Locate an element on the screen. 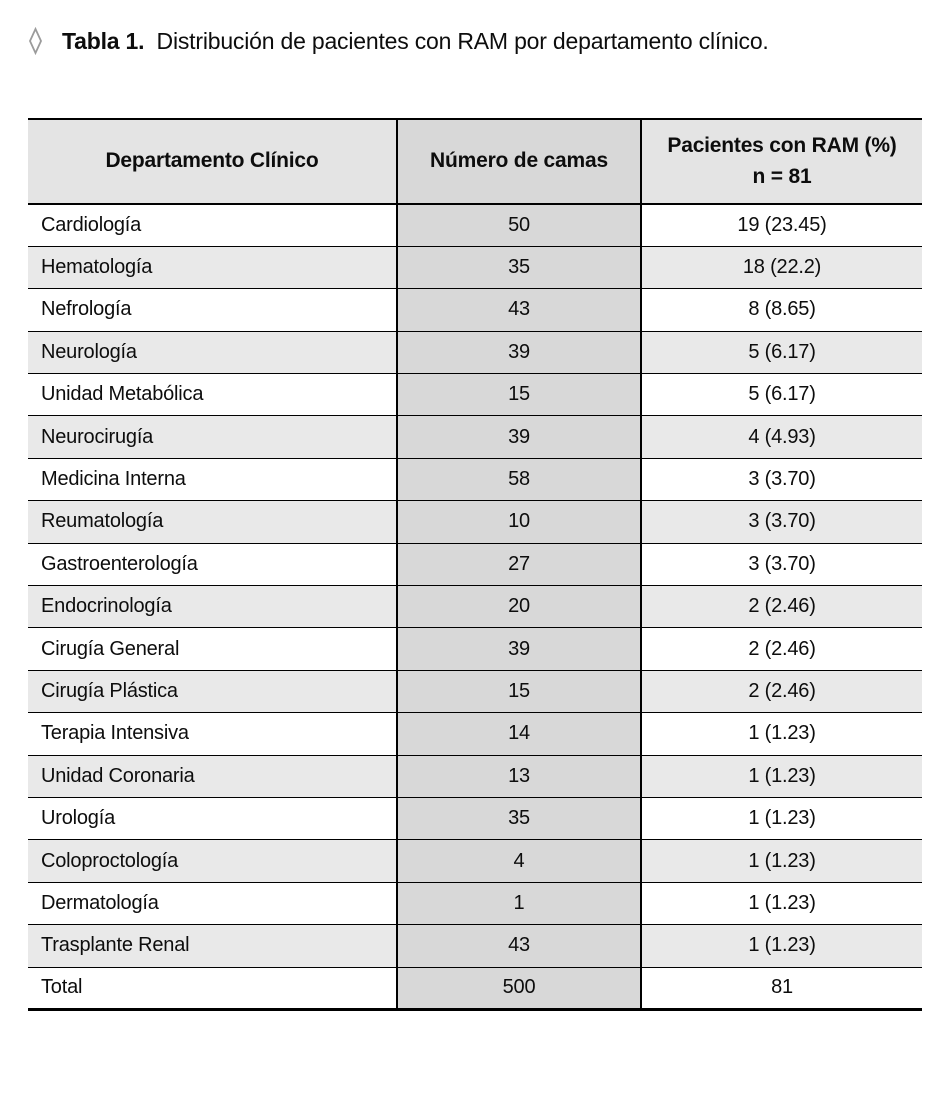 The width and height of the screenshot is (950, 1109). table-row: Cirugía General 39 2 (2.46) is located at coordinates (475, 649).